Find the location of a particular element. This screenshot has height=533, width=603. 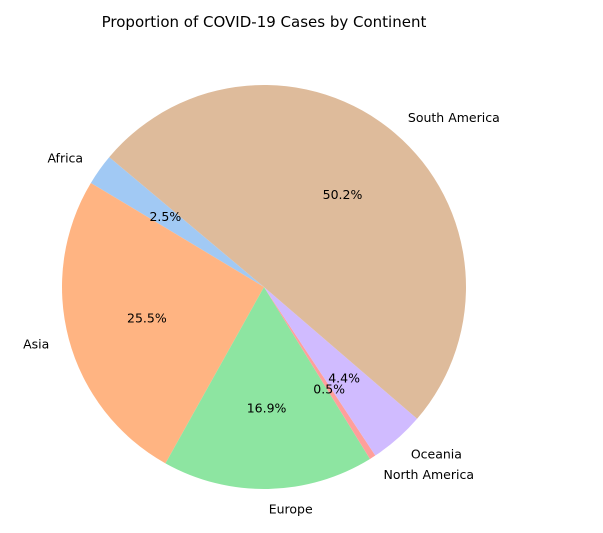

slice-value-south-america: 50.2% is located at coordinates (343, 194).